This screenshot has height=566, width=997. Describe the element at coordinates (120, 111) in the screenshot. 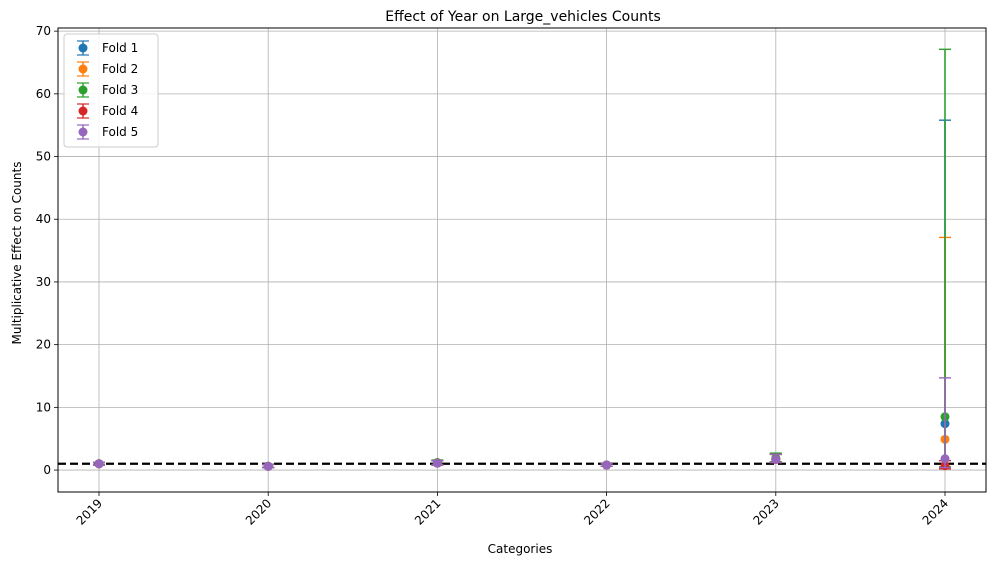

I see `legend-label: Fold 4` at that location.